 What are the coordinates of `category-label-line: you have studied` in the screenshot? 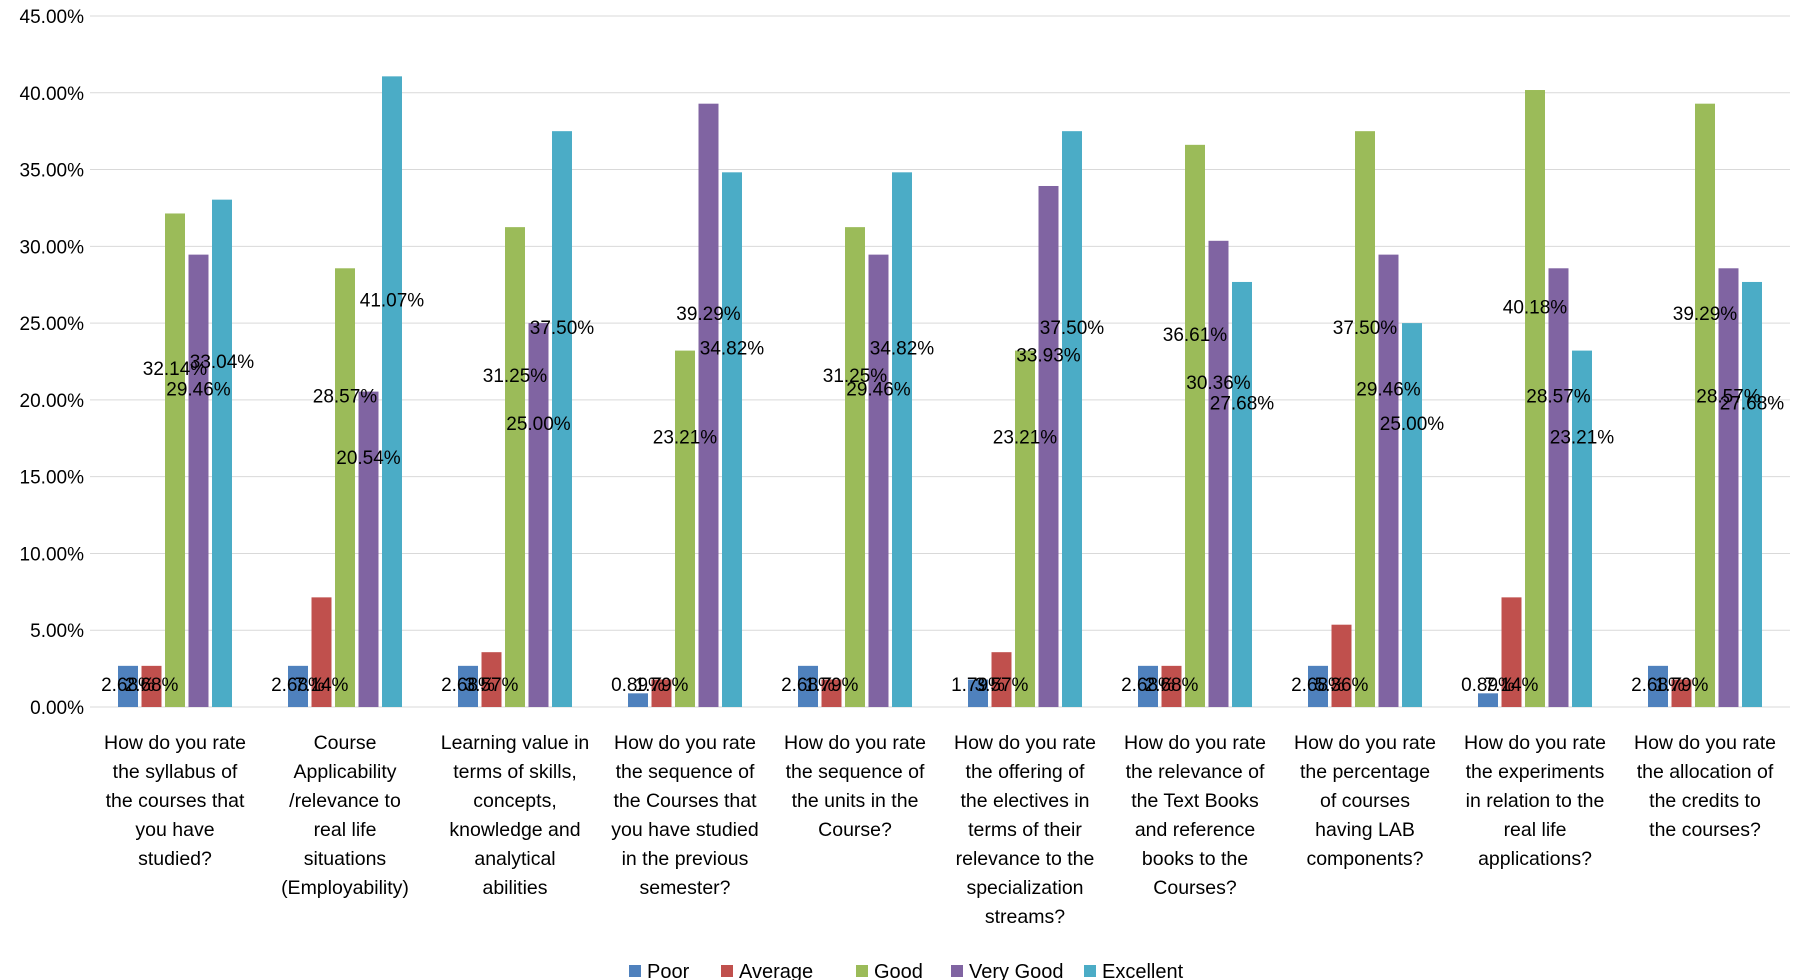 It's located at (684, 830).